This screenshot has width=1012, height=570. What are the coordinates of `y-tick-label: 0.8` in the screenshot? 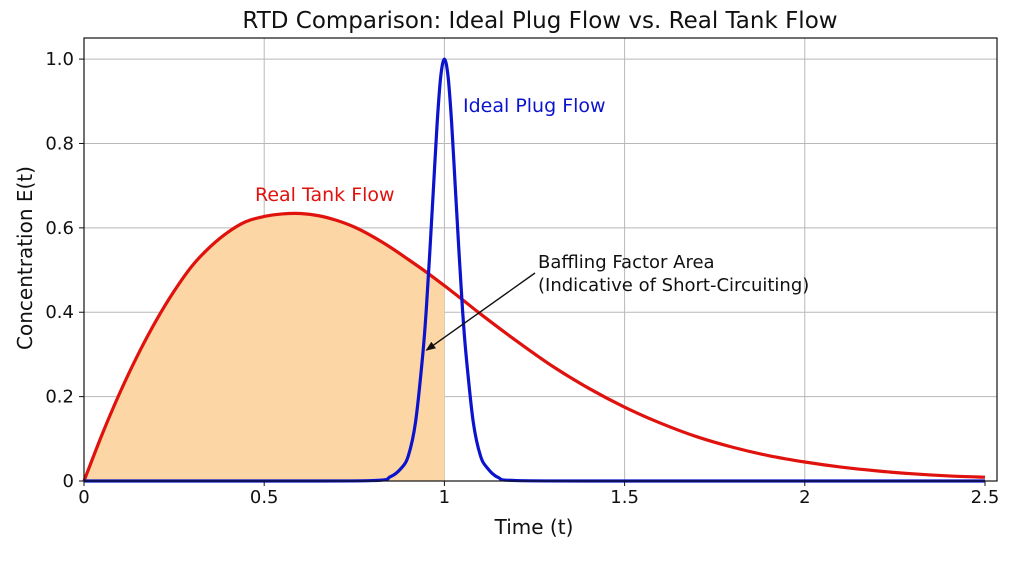 It's located at (59, 143).